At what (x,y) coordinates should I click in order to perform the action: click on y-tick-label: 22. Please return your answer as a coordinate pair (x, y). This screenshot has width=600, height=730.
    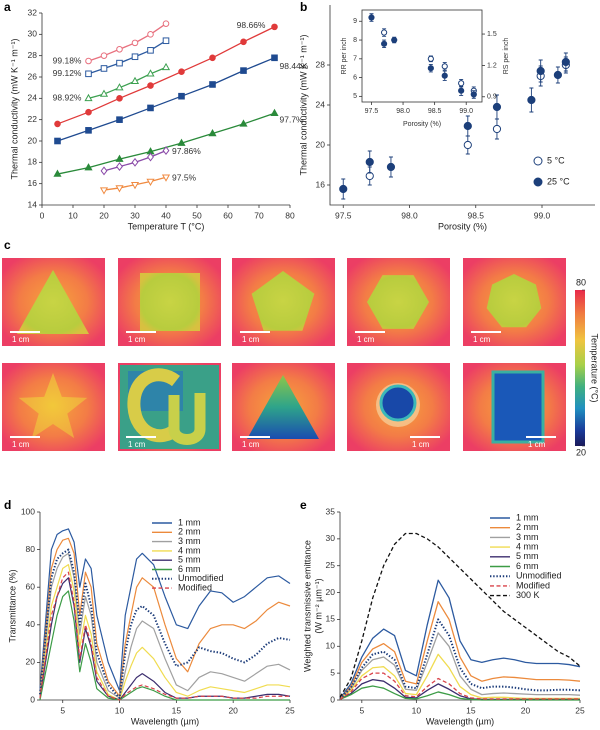
    Looking at the image, I should click on (33, 119).